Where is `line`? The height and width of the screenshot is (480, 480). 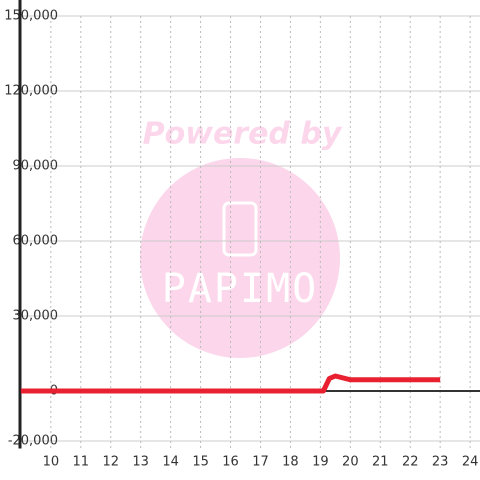 line is located at coordinates (230, 383).